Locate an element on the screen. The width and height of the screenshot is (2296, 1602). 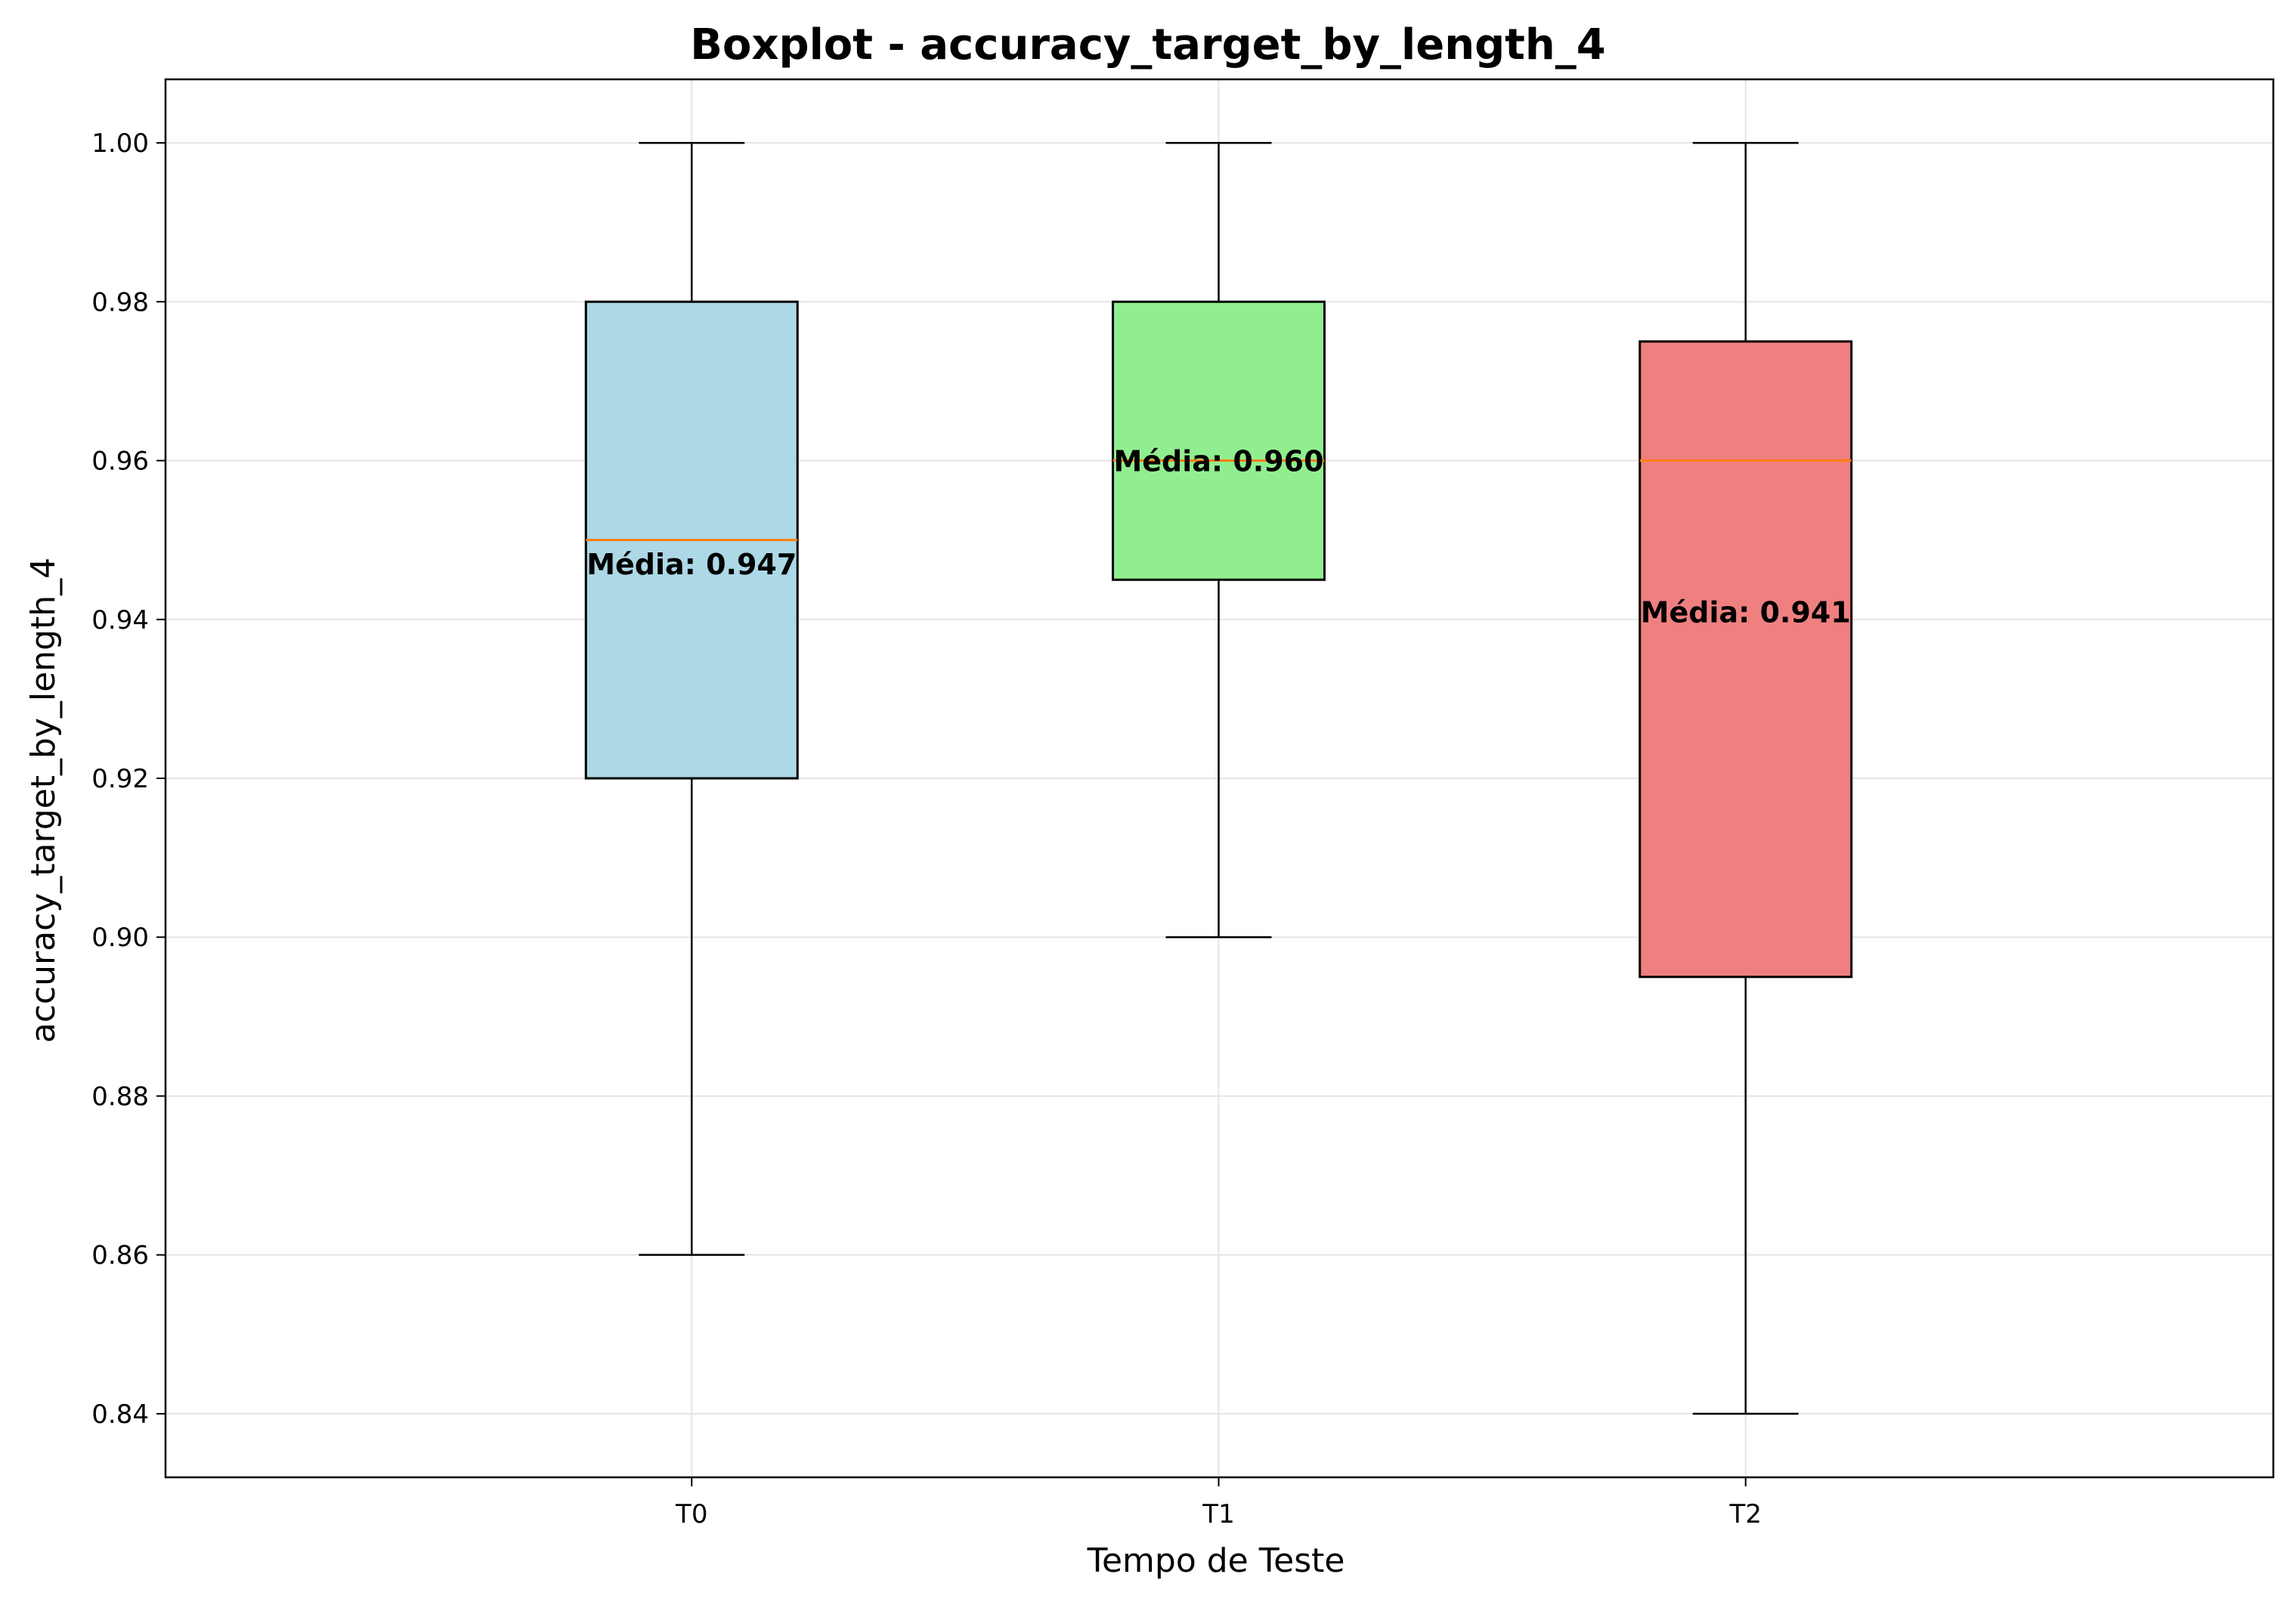
chart-title: Boxplot - accuracy_target_by_length_4 is located at coordinates (1148, 45).